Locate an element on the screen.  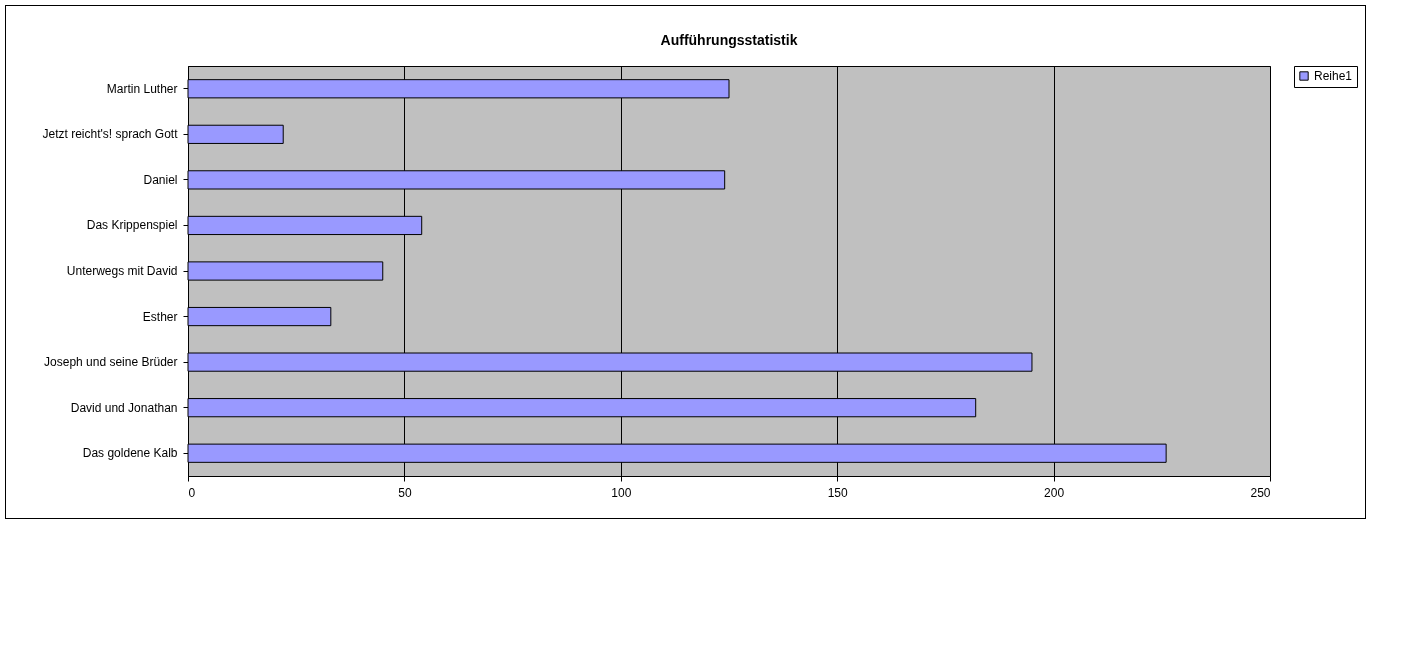
y-tick-label: Martin Luther is located at coordinates (142, 88).